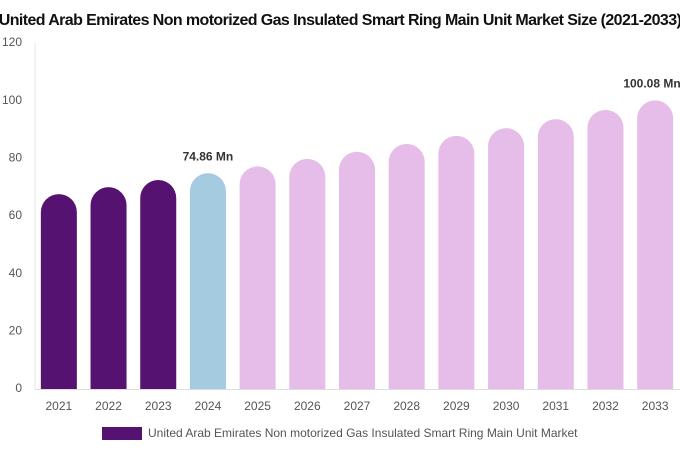  Describe the element at coordinates (257, 406) in the screenshot. I see `x-tick-label: 2025` at that location.